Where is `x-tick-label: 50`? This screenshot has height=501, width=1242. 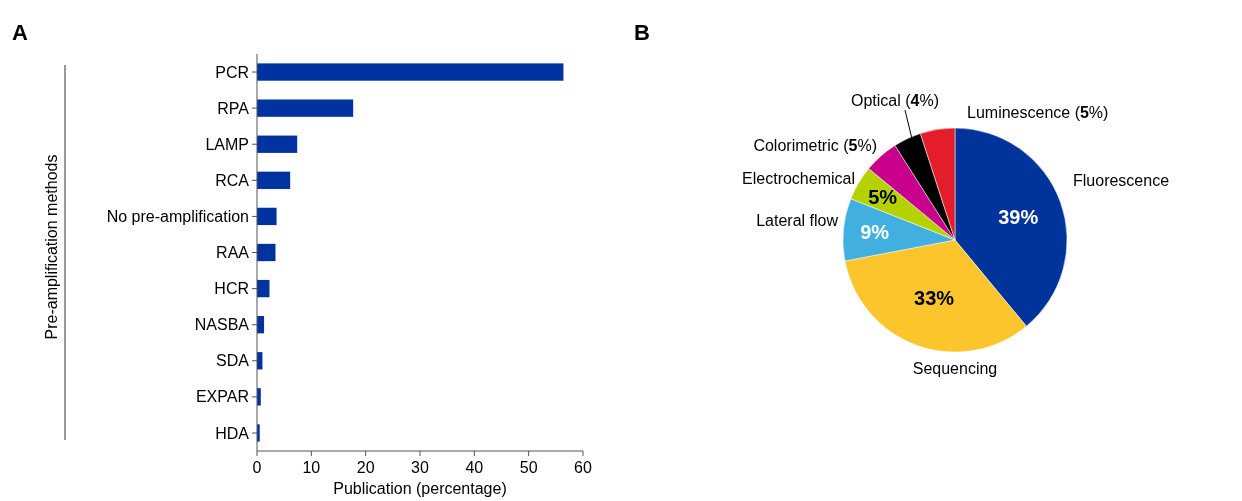
x-tick-label: 50 is located at coordinates (528, 467).